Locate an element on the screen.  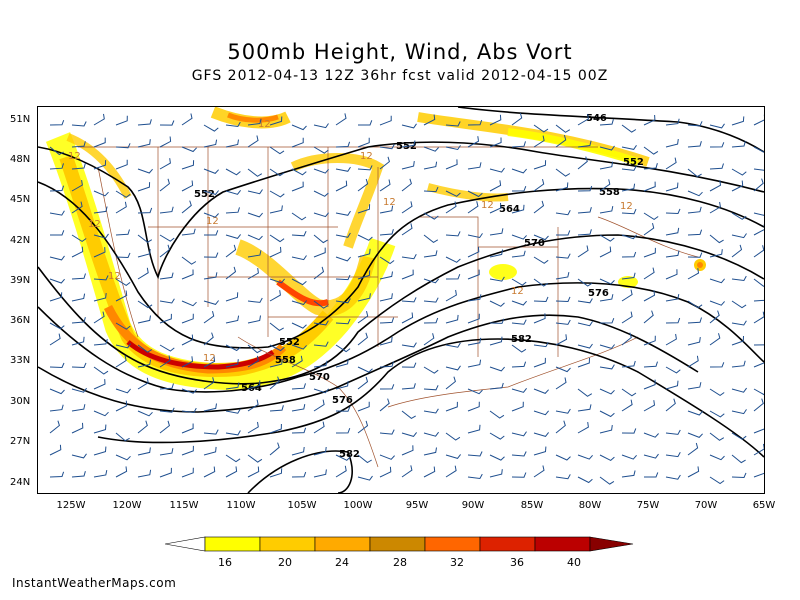
contour-label-546: 546 is located at coordinates (596, 118).